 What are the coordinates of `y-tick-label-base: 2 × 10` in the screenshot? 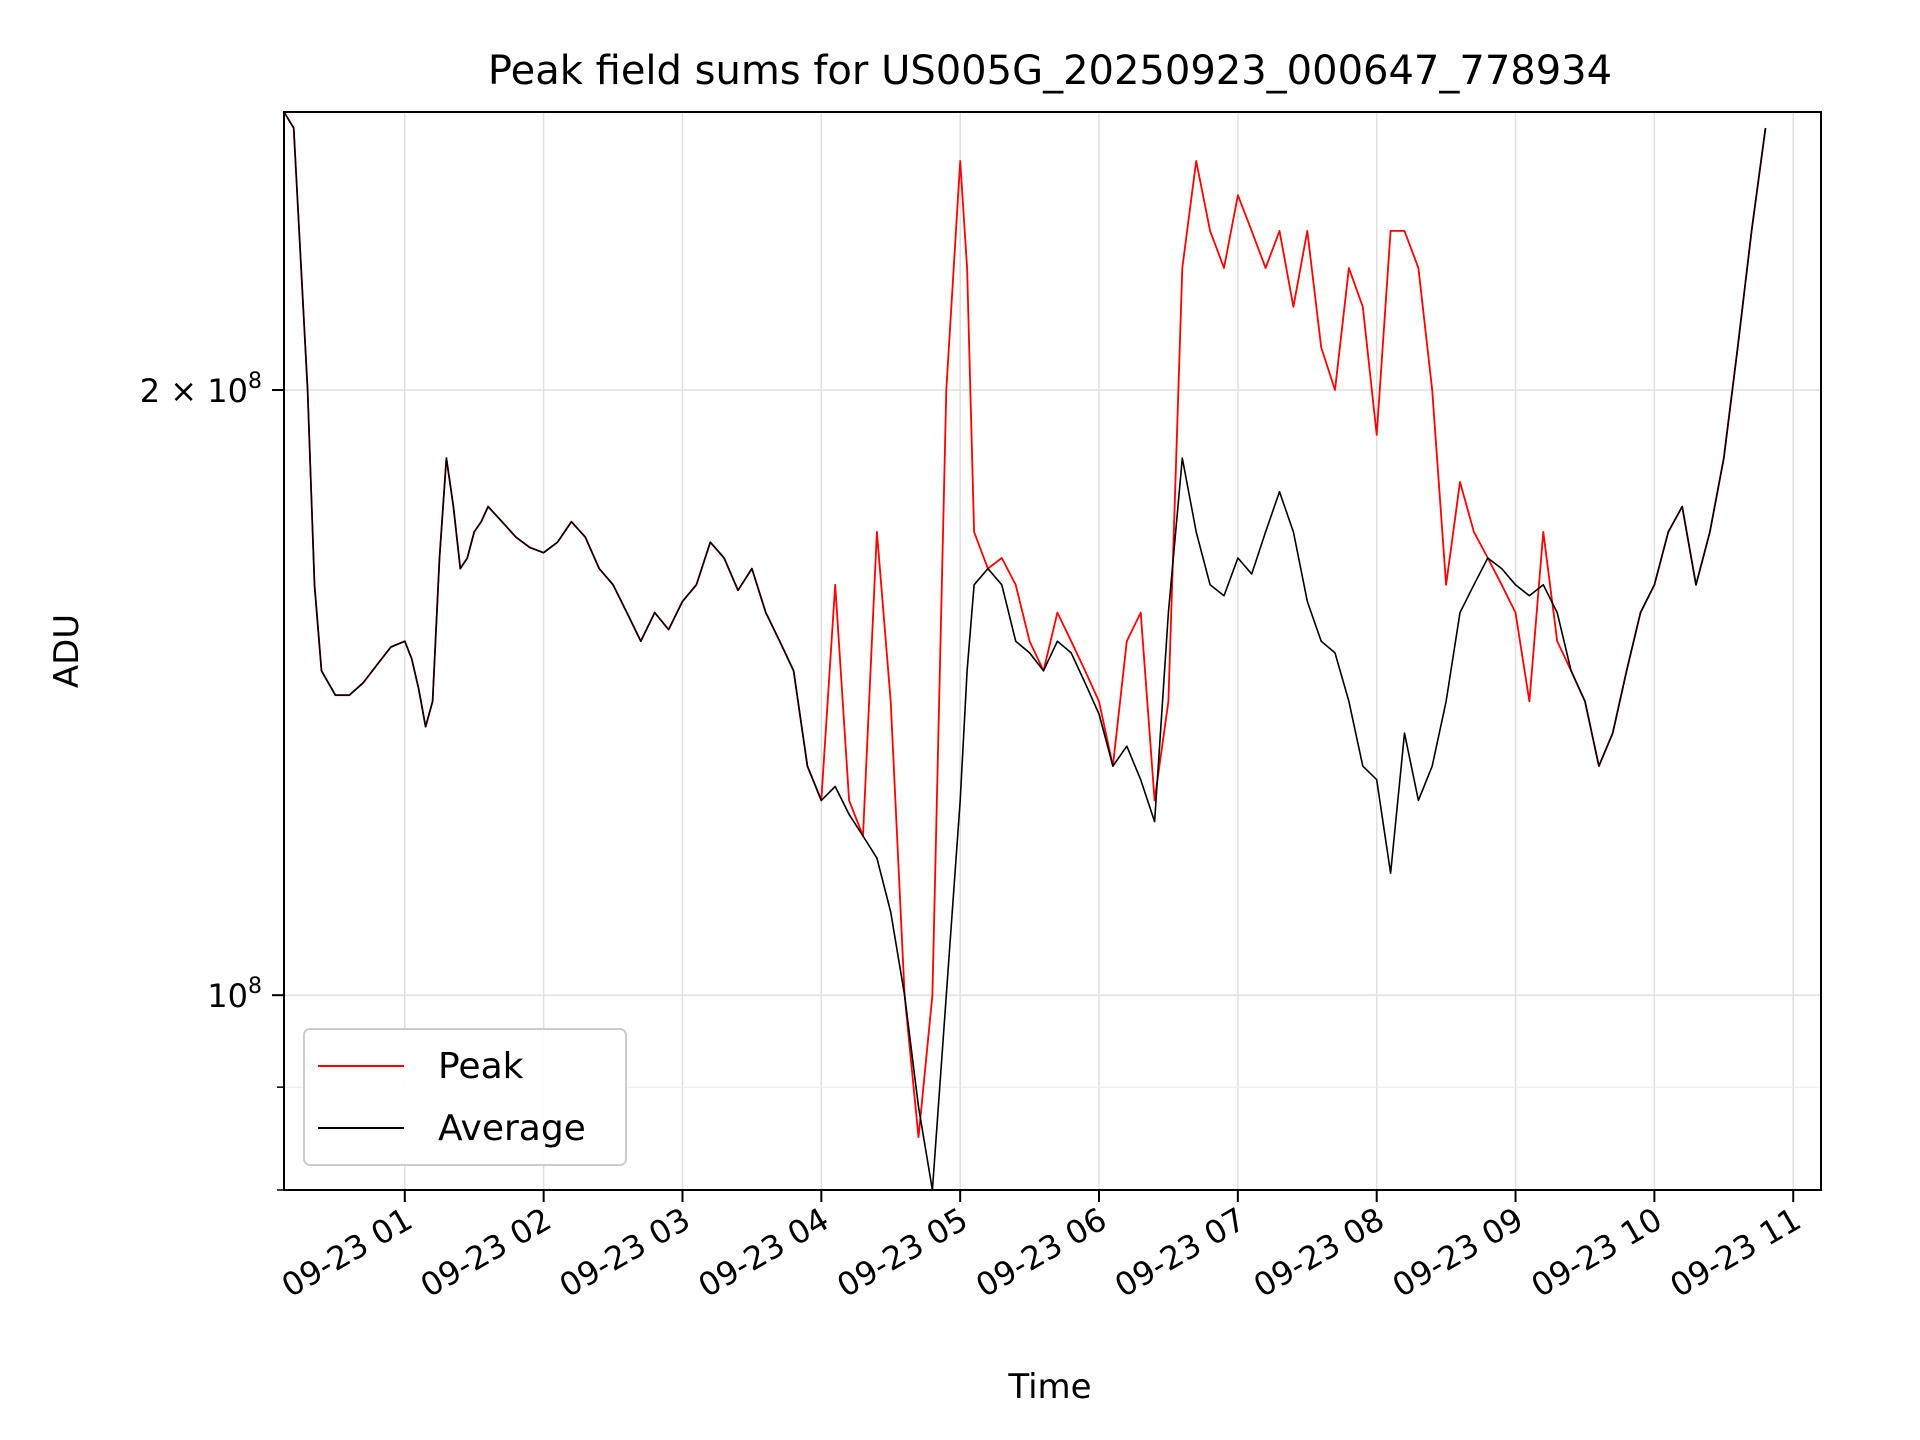 It's located at (194, 391).